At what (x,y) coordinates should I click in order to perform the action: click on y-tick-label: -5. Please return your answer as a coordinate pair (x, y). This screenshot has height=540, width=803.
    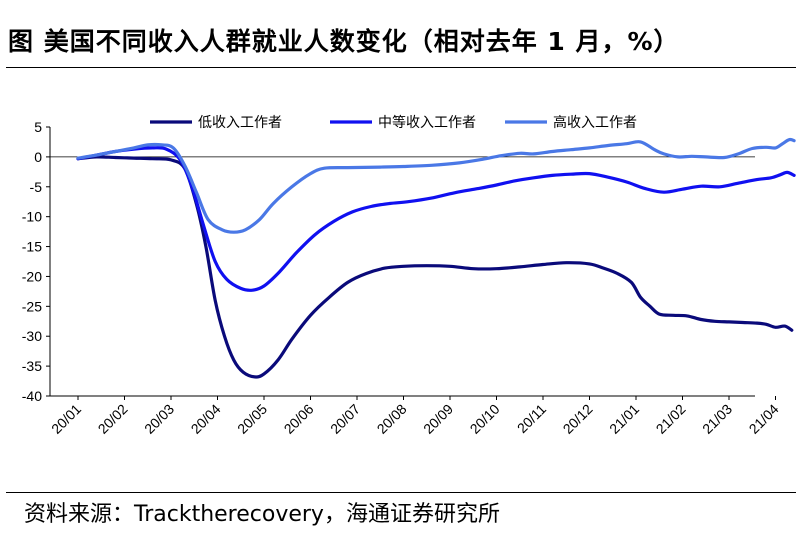
    Looking at the image, I should click on (36, 187).